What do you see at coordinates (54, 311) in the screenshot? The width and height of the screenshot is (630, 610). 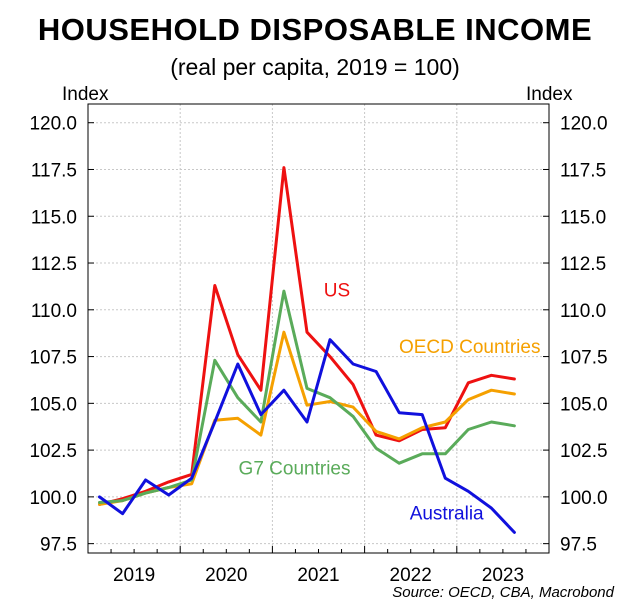 I see `y-tick-label-left: 110.0` at bounding box center [54, 311].